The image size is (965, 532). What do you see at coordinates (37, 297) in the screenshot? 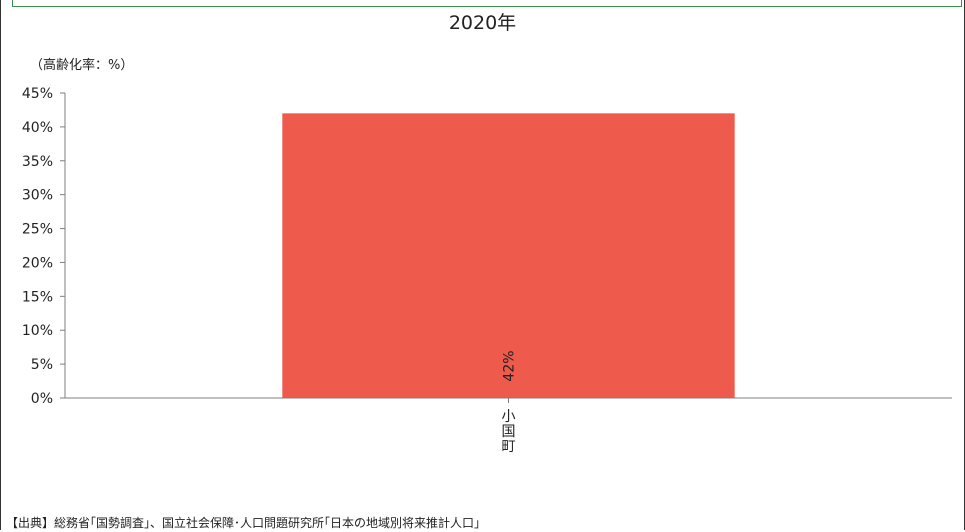
I see `y-tick-label: 15%` at bounding box center [37, 297].